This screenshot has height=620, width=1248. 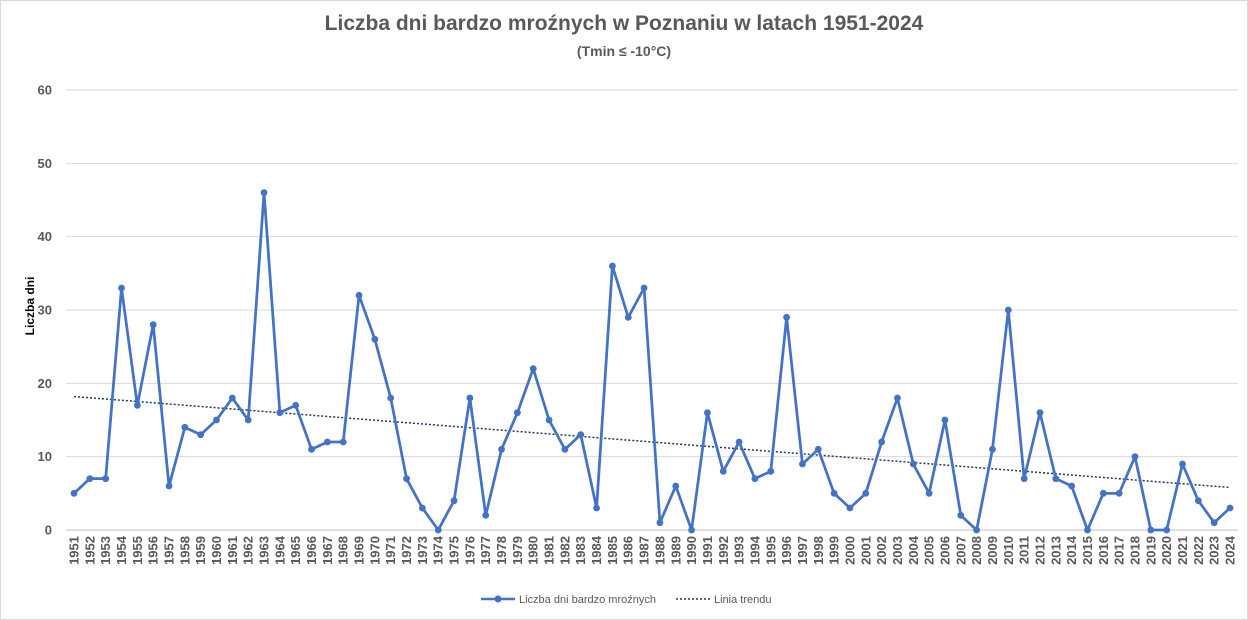 What do you see at coordinates (1024, 550) in the screenshot?
I see `x-tick-label: 2011` at bounding box center [1024, 550].